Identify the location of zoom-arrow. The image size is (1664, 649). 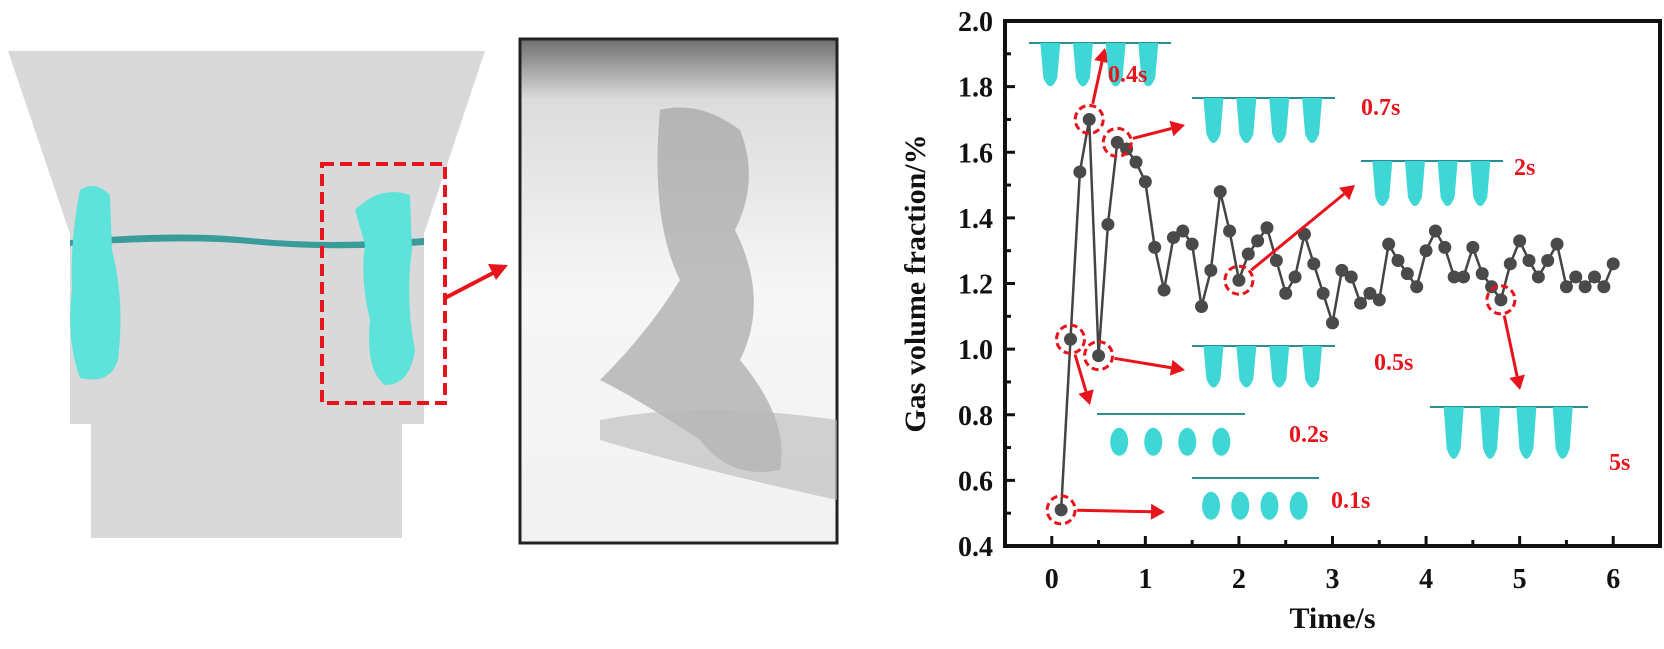
(470, 285).